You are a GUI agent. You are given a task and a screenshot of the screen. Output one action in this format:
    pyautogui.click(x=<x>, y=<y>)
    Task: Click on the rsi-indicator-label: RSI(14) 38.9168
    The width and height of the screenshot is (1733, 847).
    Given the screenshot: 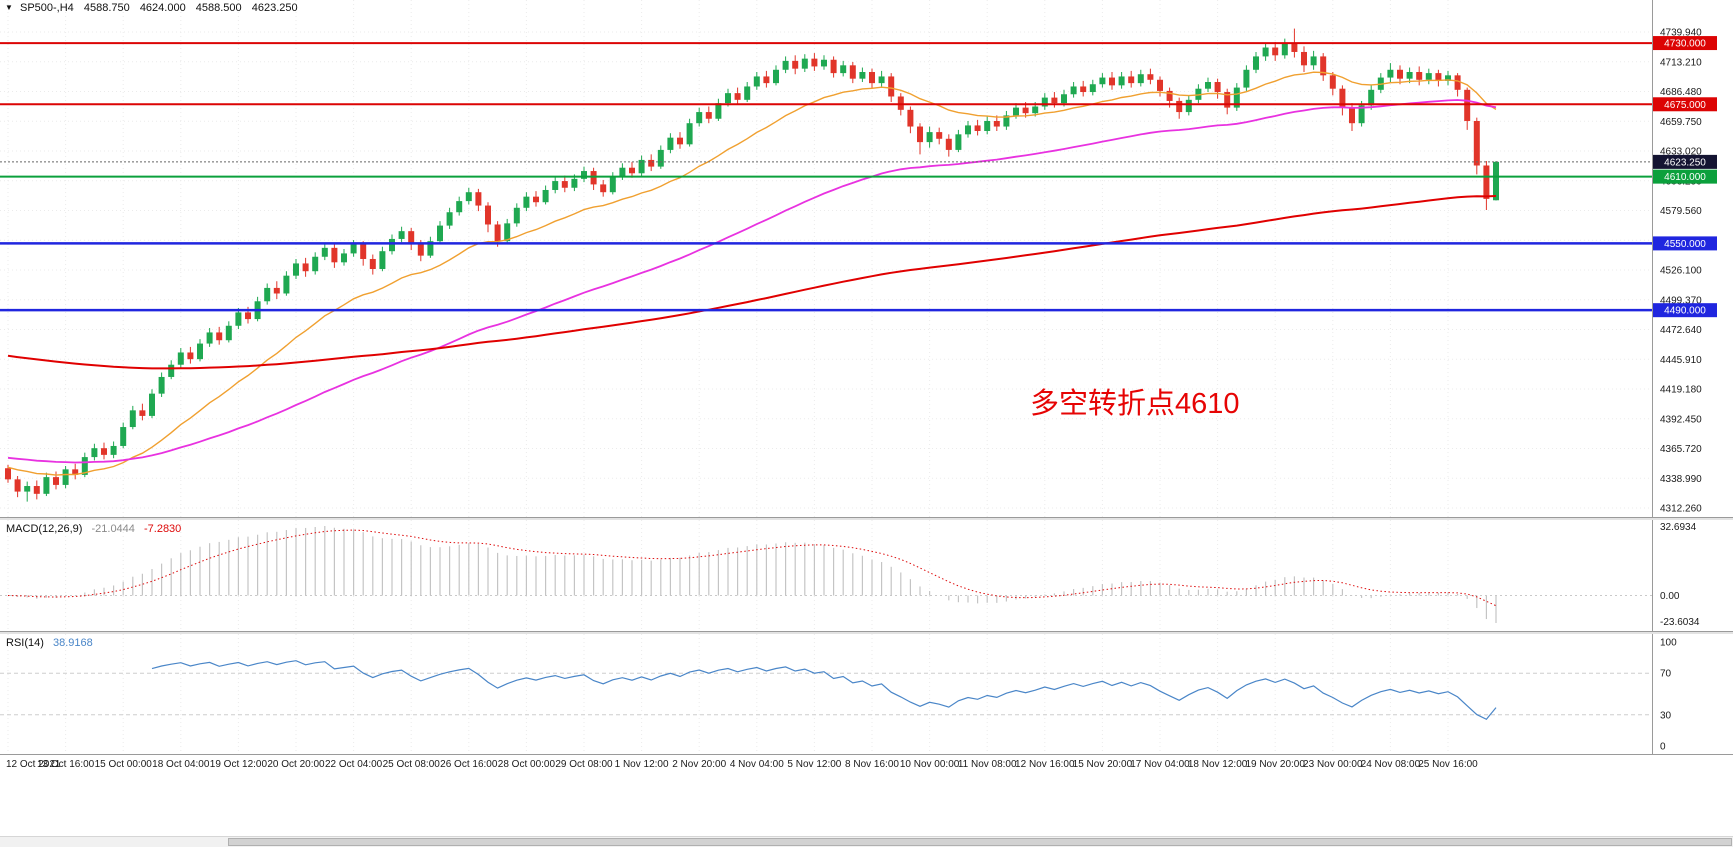 What is the action you would take?
    pyautogui.click(x=52, y=643)
    